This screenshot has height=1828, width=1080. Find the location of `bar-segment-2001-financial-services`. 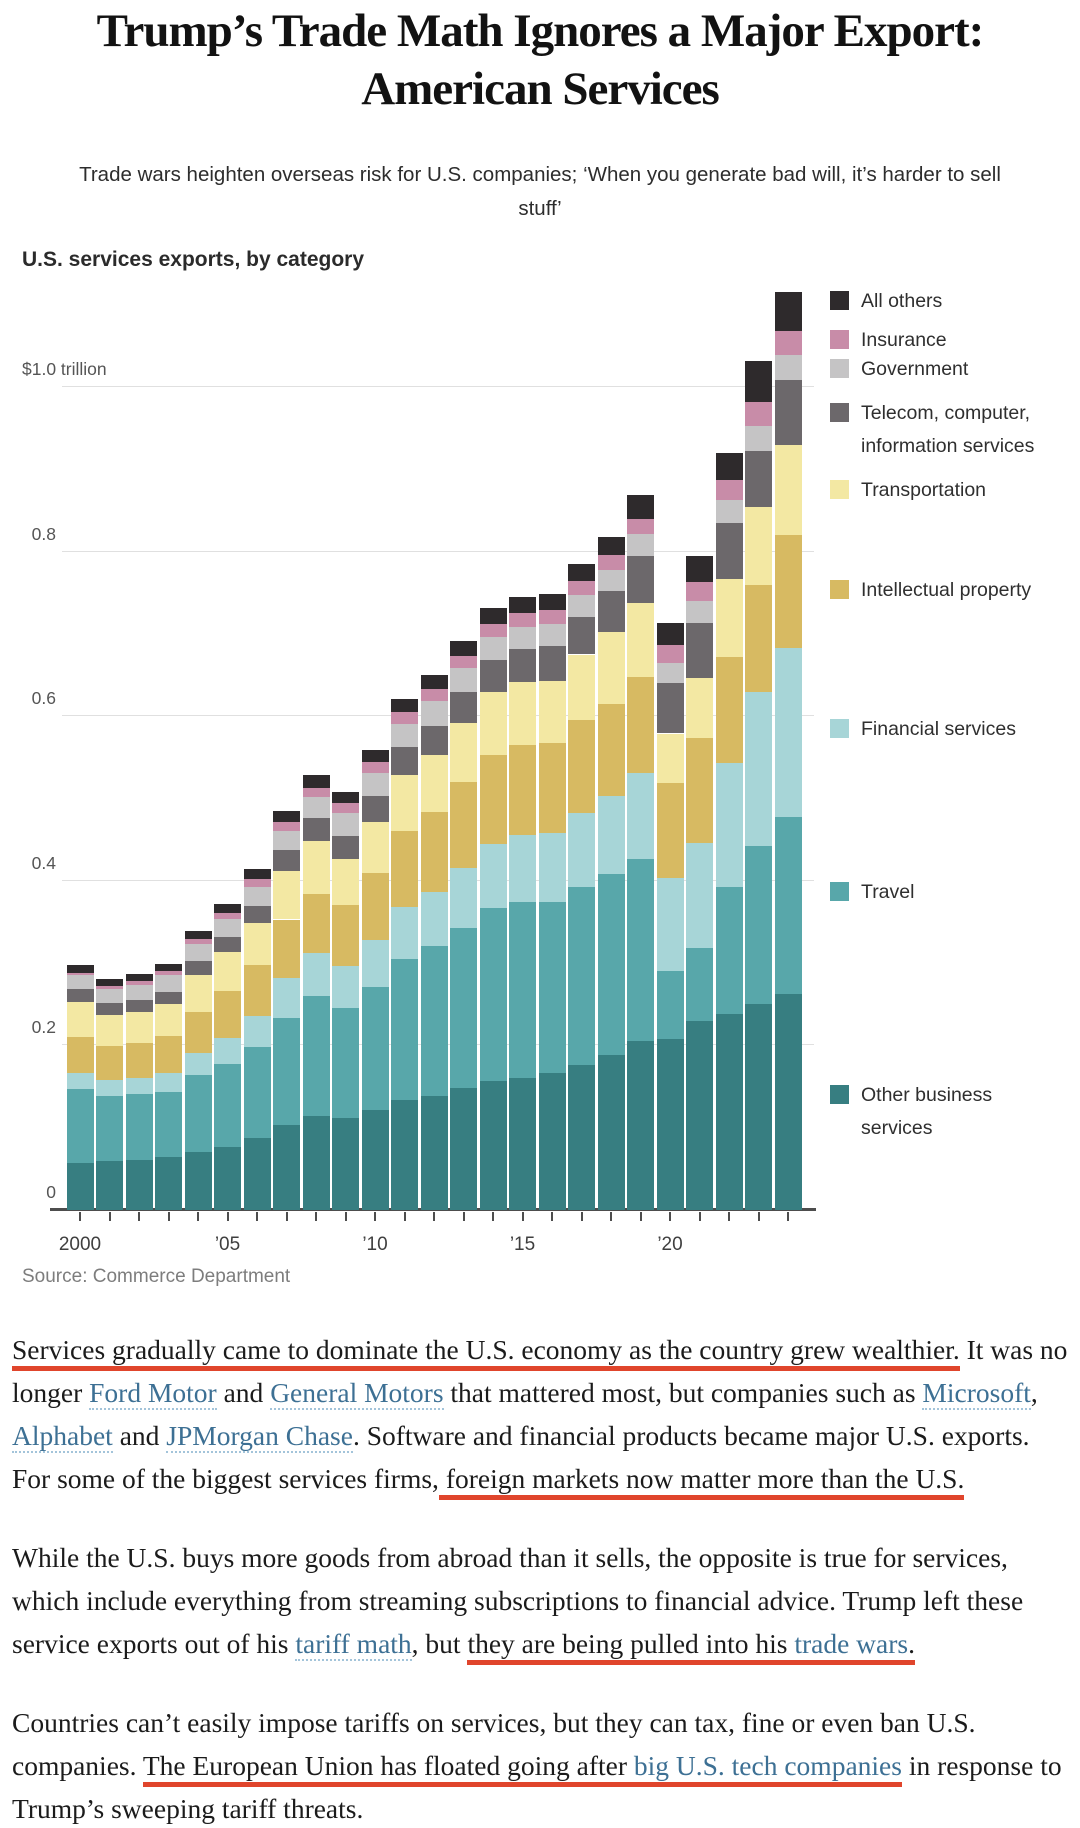

bar-segment-2001-financial-services is located at coordinates (109, 1087).